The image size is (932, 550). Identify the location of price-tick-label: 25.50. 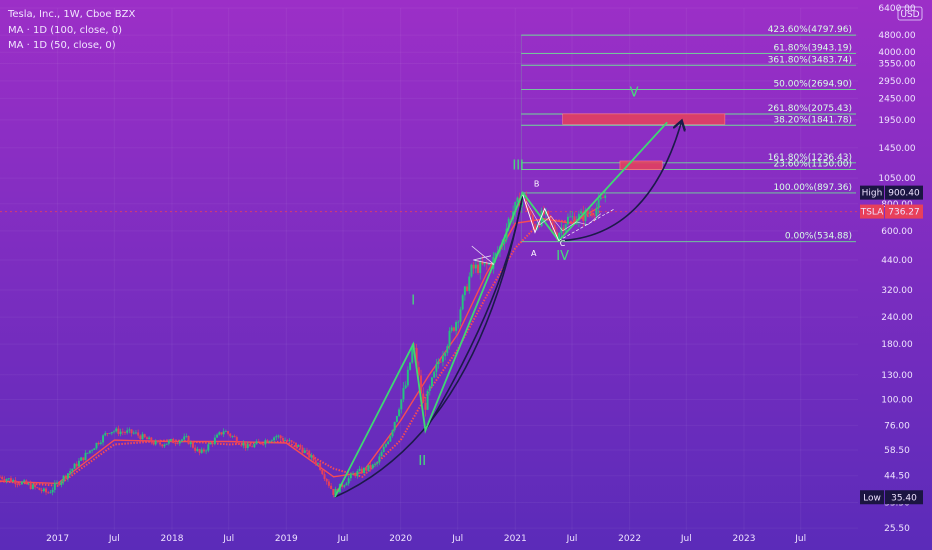
(897, 529).